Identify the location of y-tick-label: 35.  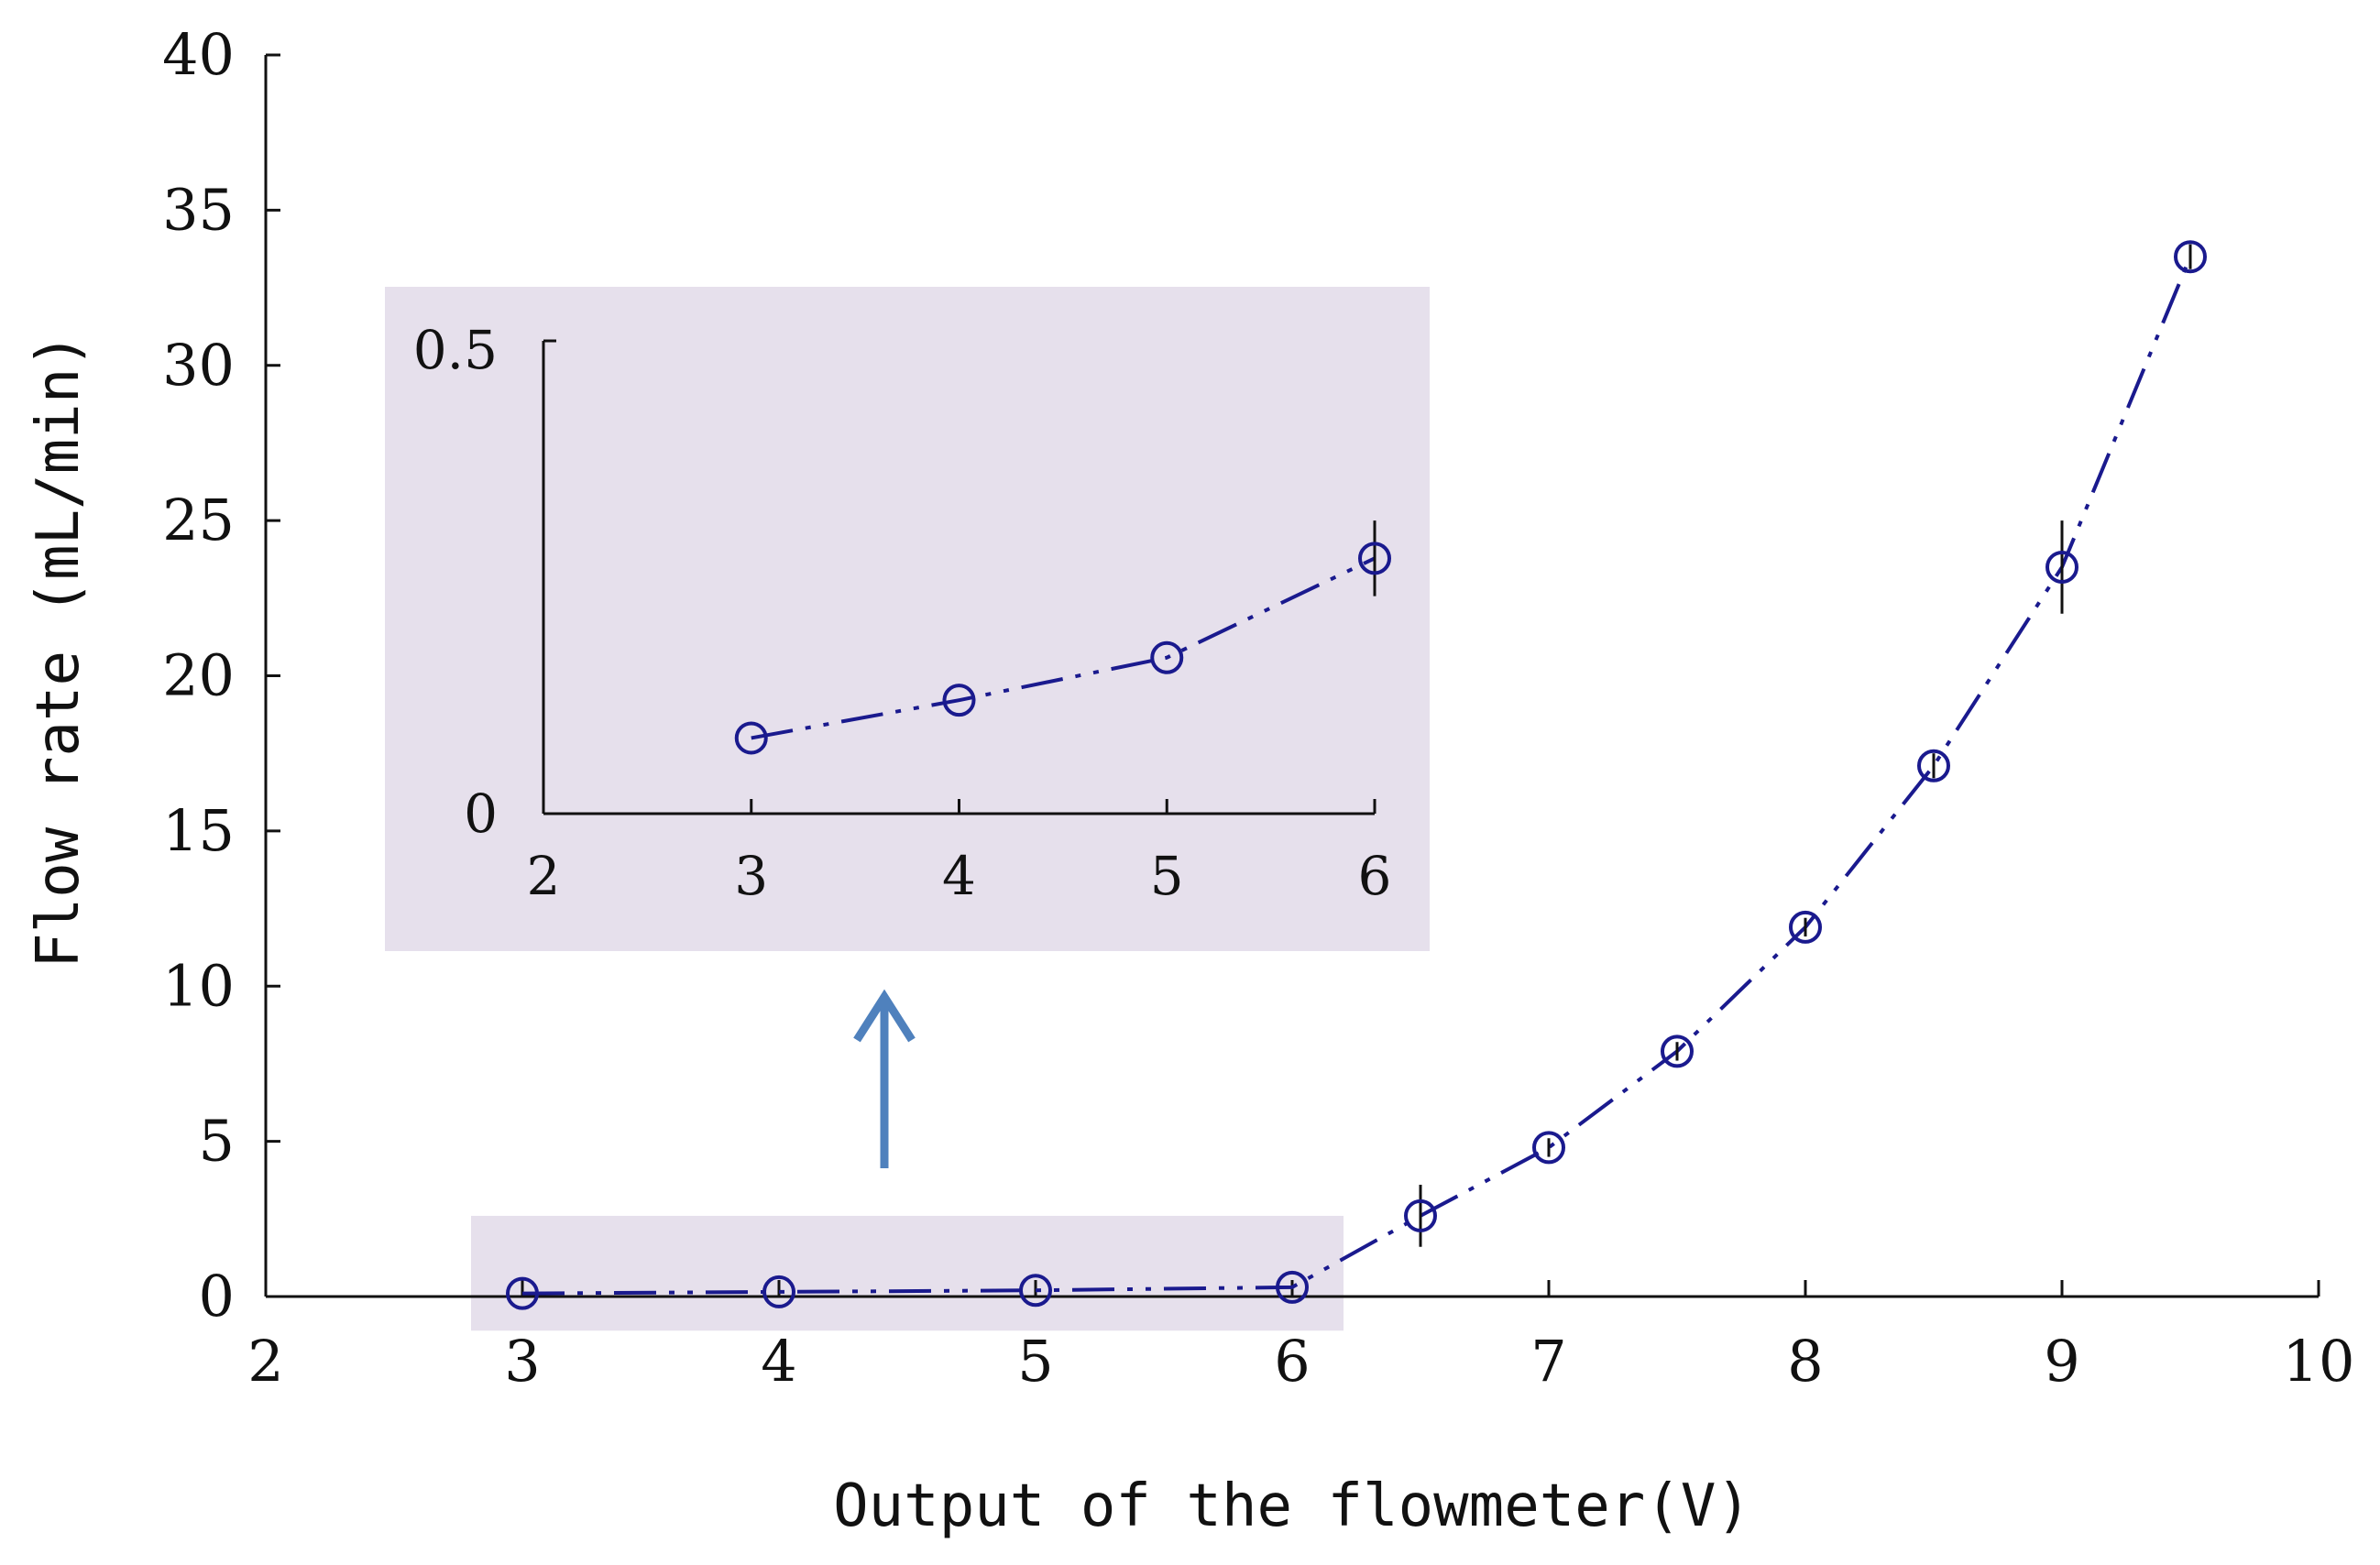
(198, 209).